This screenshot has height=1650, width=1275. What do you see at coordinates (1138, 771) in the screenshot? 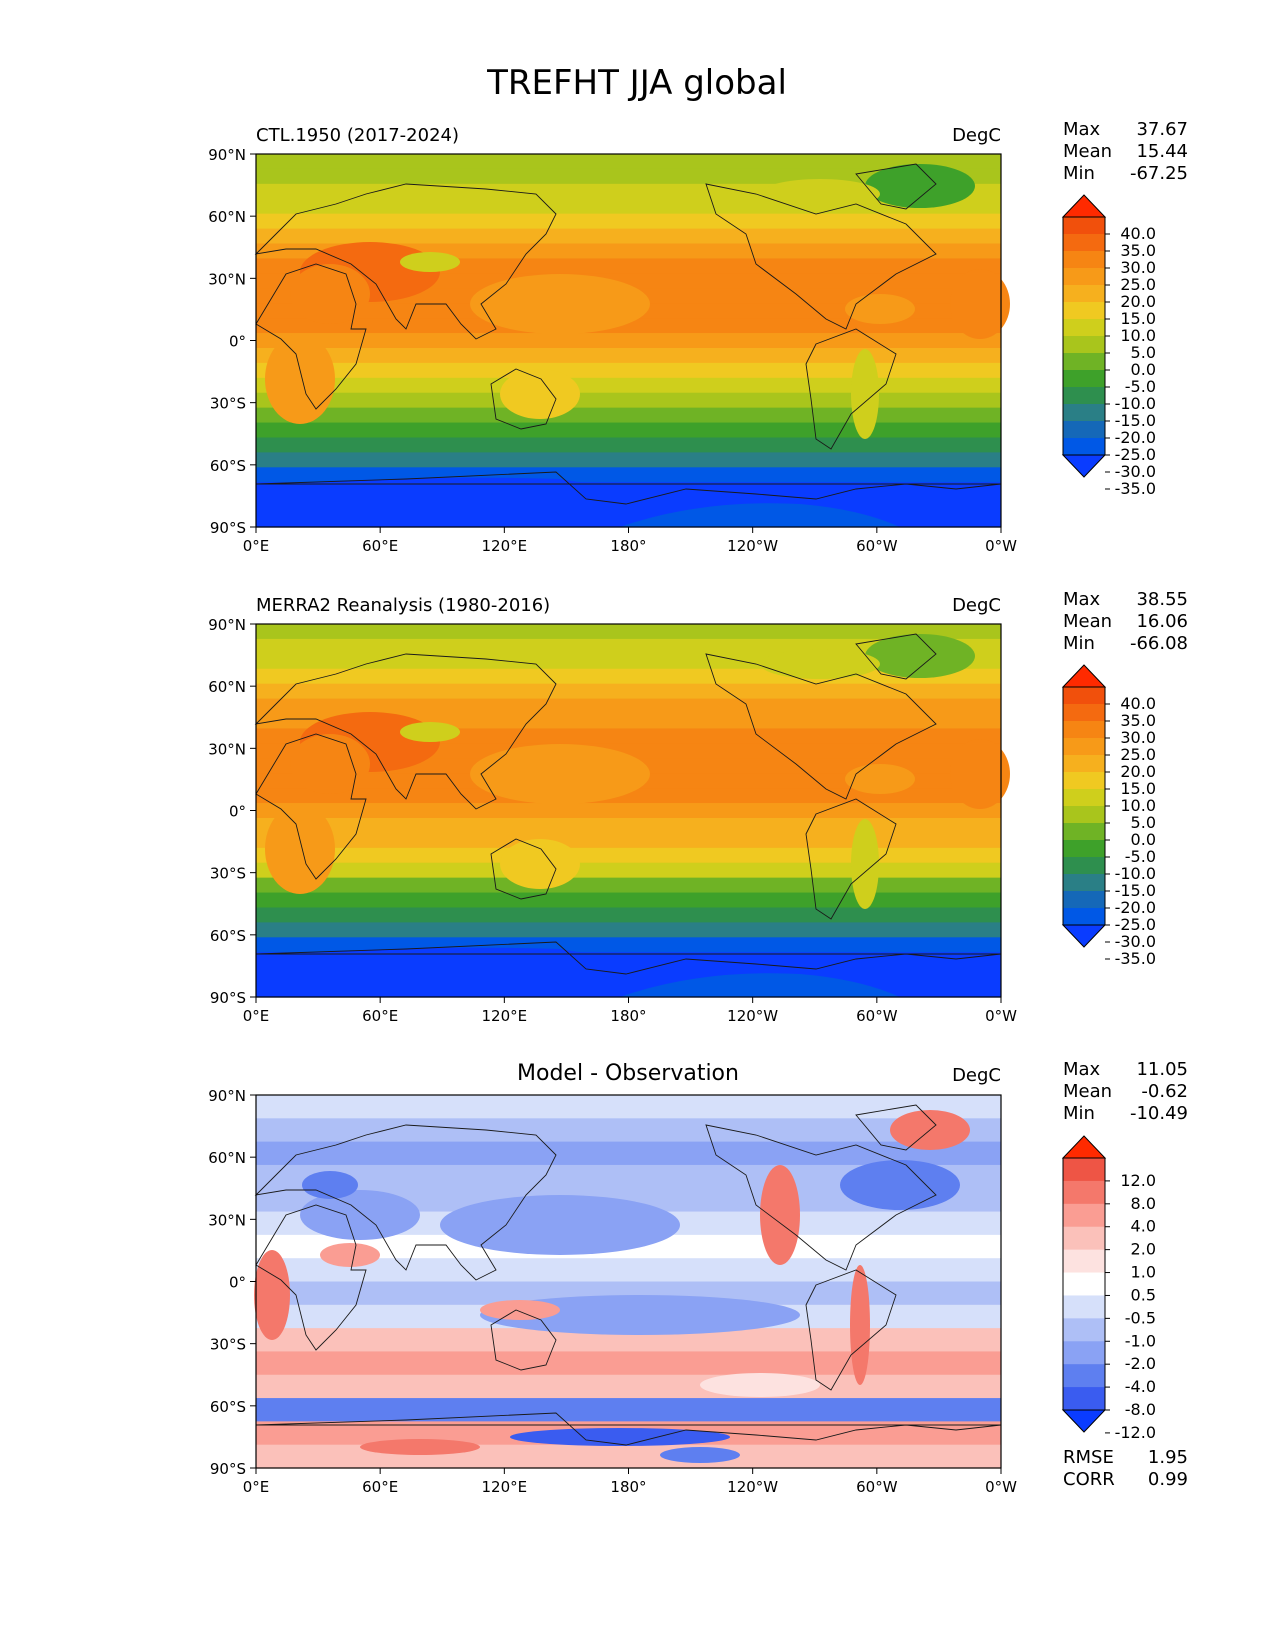
I see `colorbar-tick-label: 20.0` at bounding box center [1138, 771].